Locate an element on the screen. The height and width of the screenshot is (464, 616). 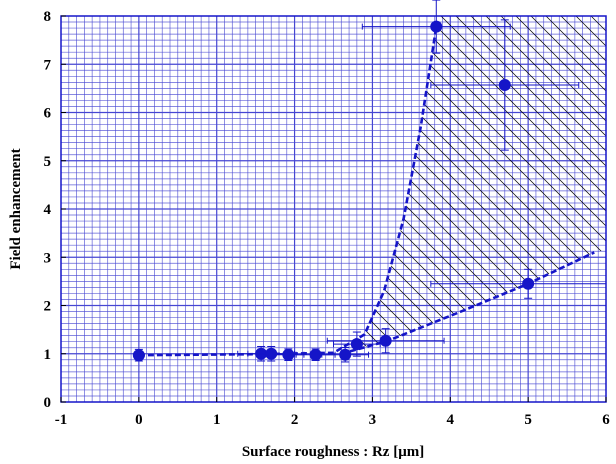
x-tick-label: 3 is located at coordinates (373, 420).